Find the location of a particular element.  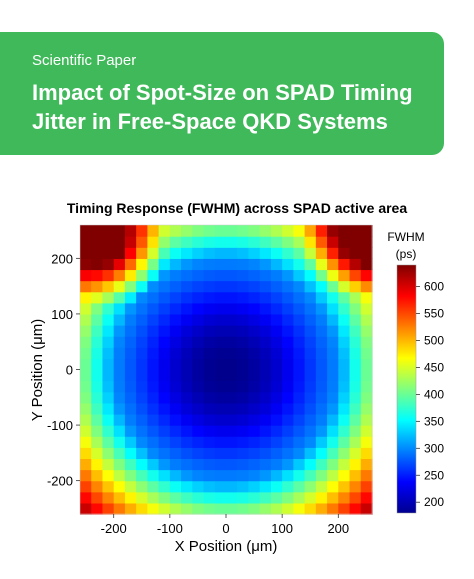

x-tick-label: 100 is located at coordinates (282, 528).